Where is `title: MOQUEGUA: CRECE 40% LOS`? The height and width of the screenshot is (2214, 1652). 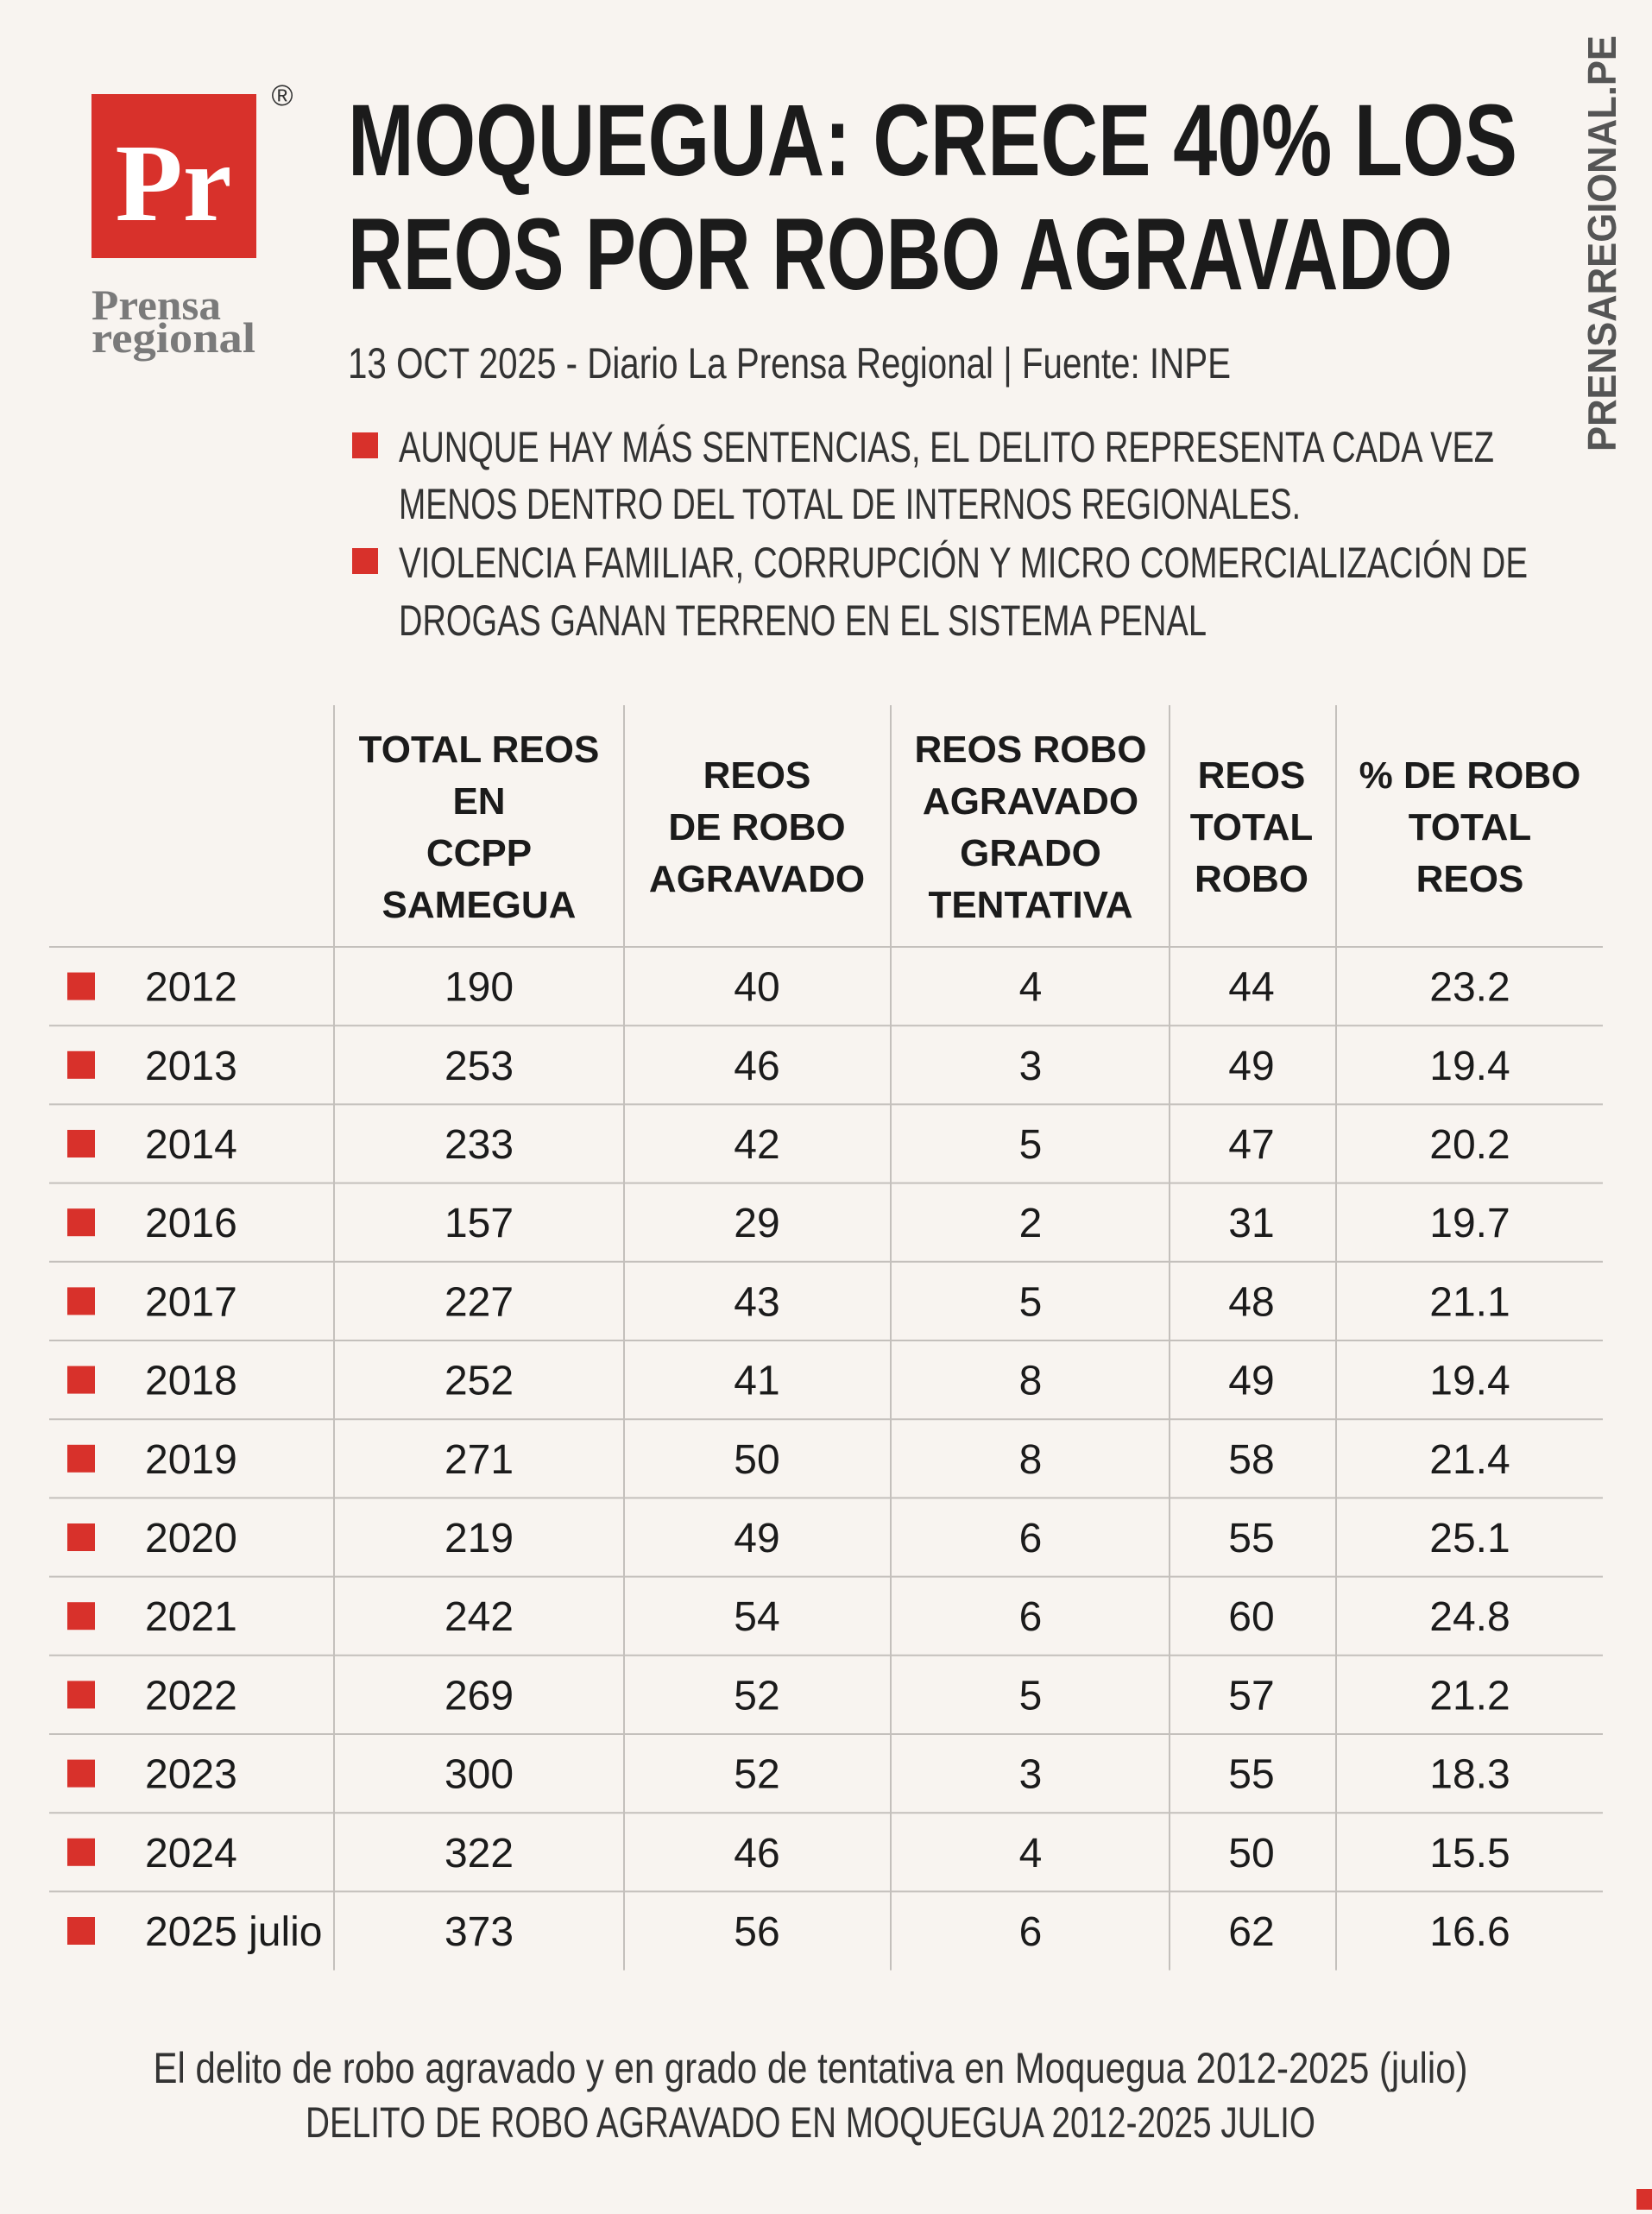
title: MOQUEGUA: CRECE 40% LOS is located at coordinates (933, 141).